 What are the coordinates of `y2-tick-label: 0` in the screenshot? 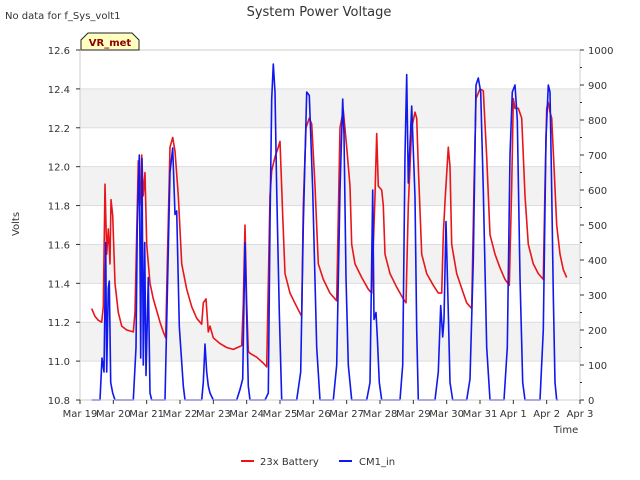 It's located at (591, 401).